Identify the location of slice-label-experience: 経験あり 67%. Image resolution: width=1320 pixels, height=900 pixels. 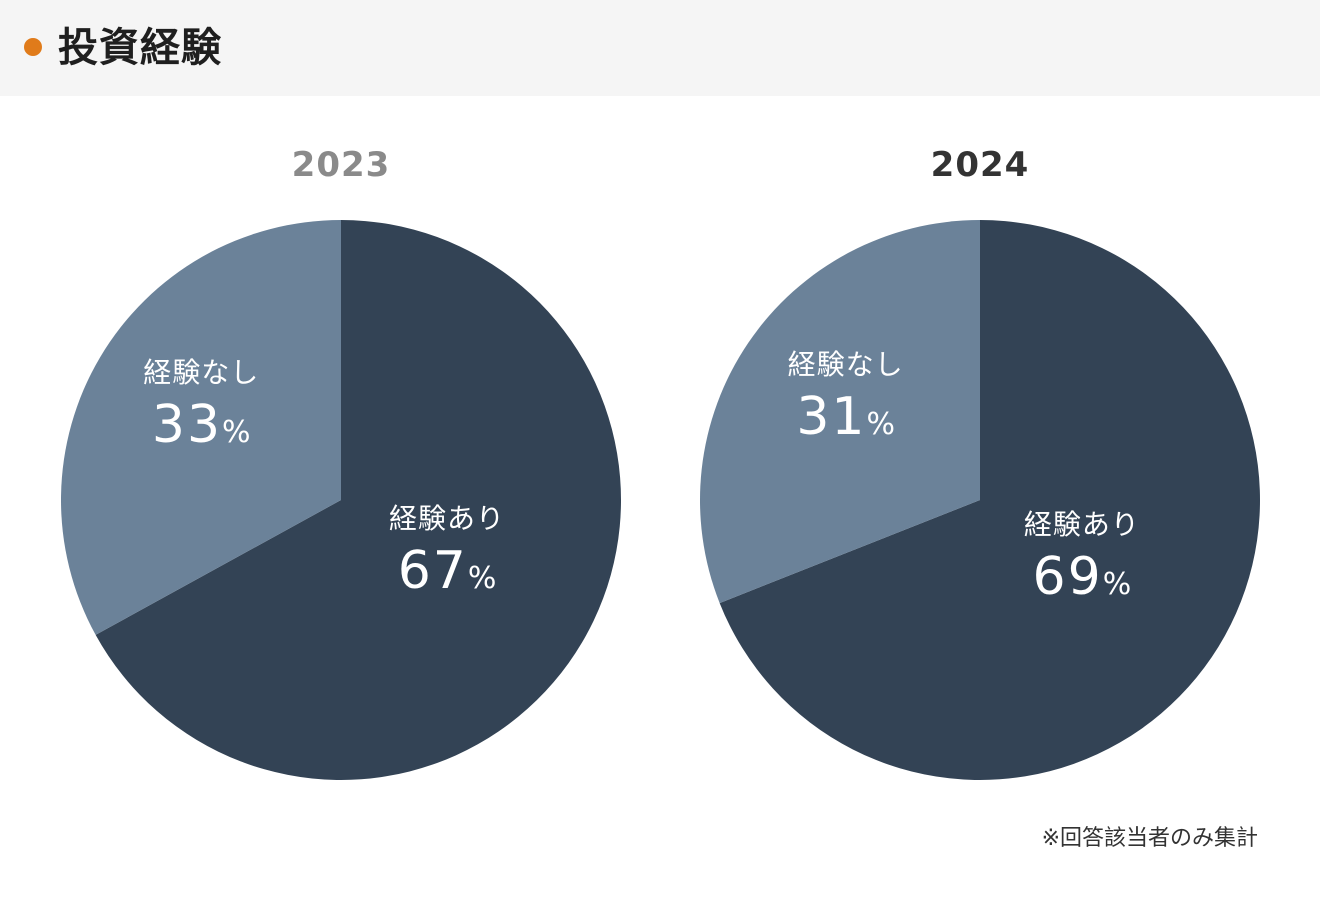
(447, 556).